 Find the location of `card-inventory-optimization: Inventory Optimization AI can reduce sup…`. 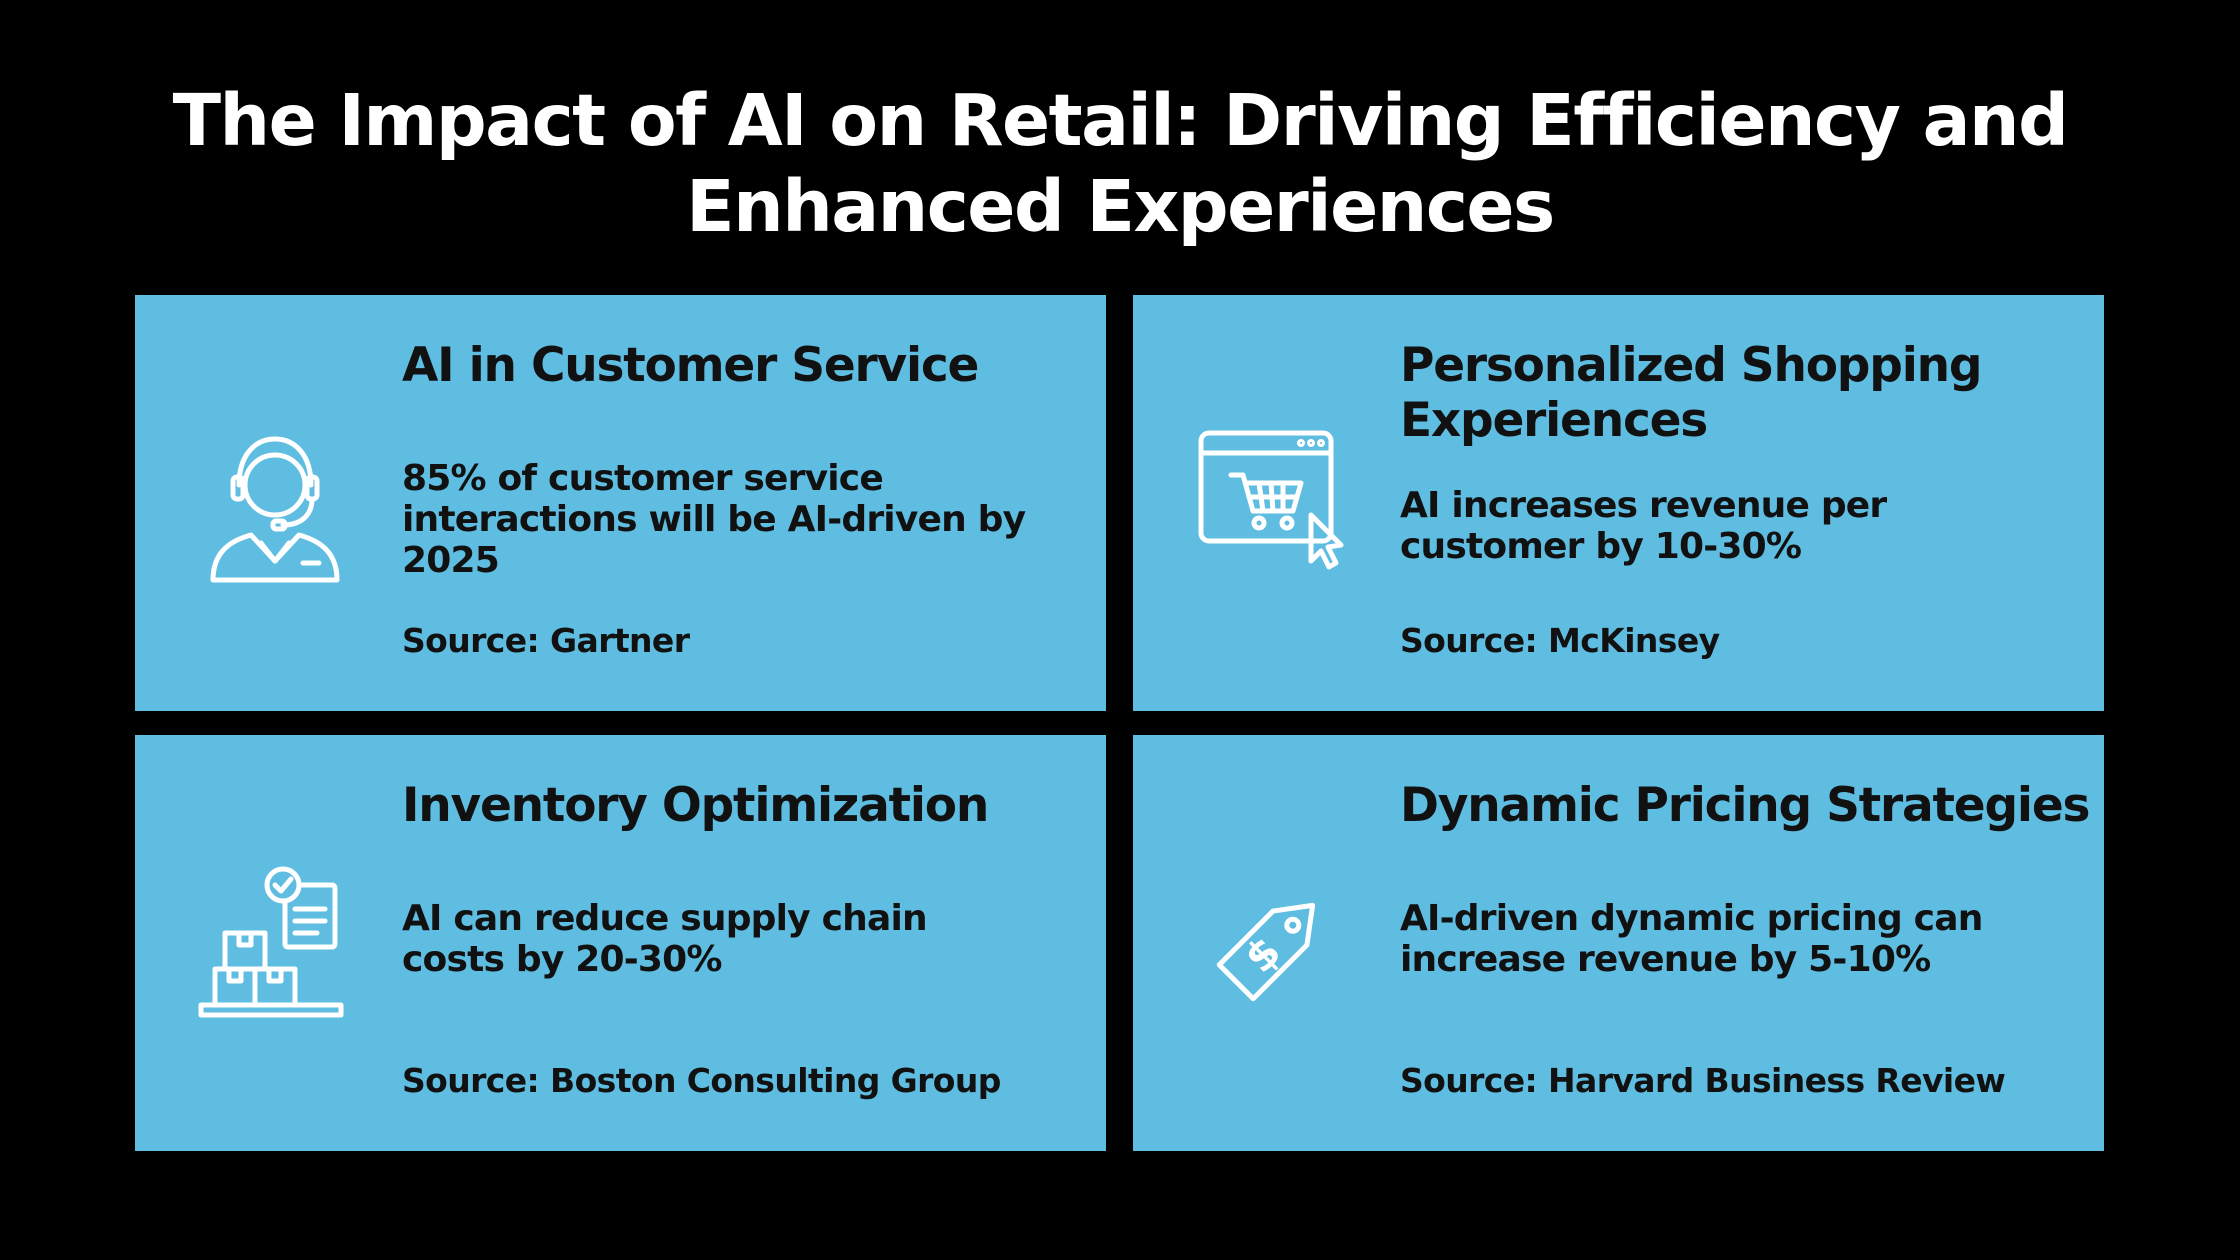

card-inventory-optimization: Inventory Optimization AI can reduce sup… is located at coordinates (620, 943).